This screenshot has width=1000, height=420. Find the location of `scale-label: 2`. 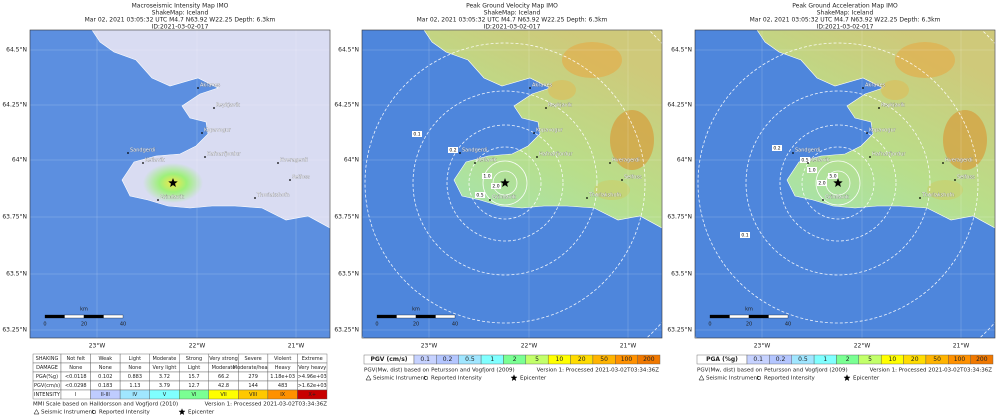

scale-label: 2 is located at coordinates (848, 359).